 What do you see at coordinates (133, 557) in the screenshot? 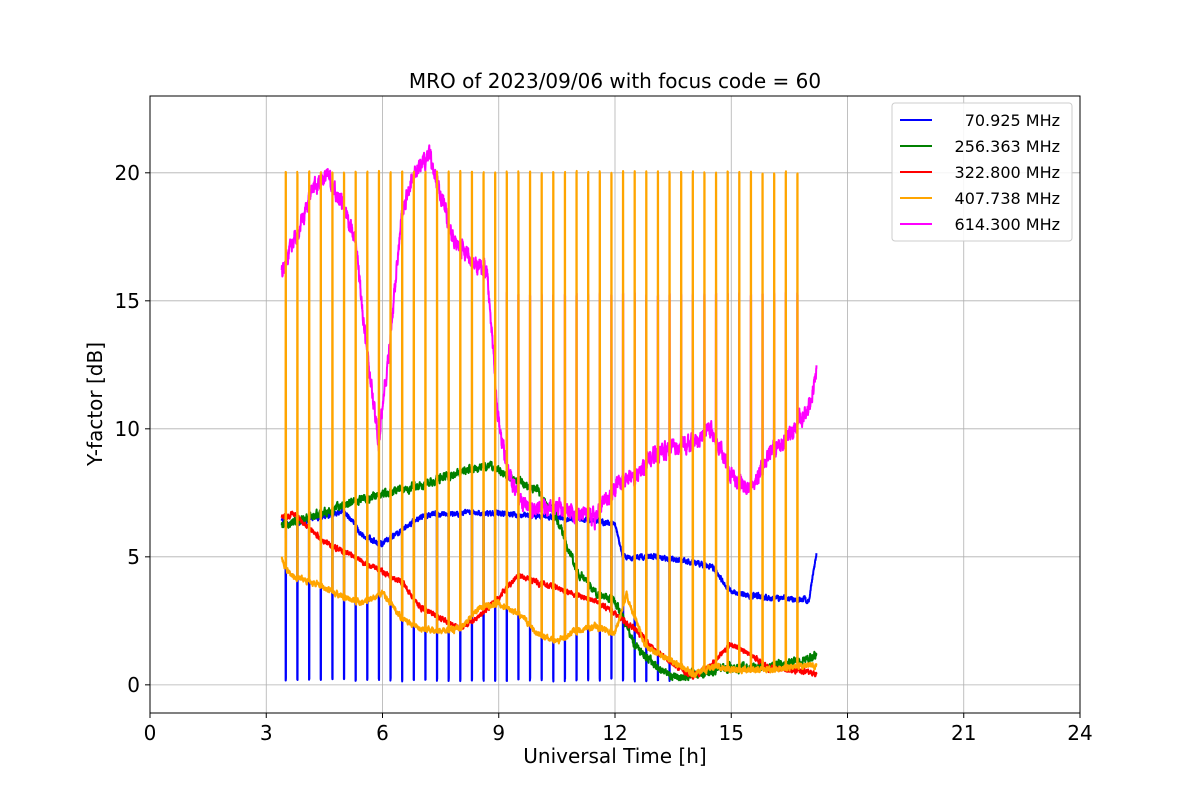
I see `y-tick-label: 5` at bounding box center [133, 557].